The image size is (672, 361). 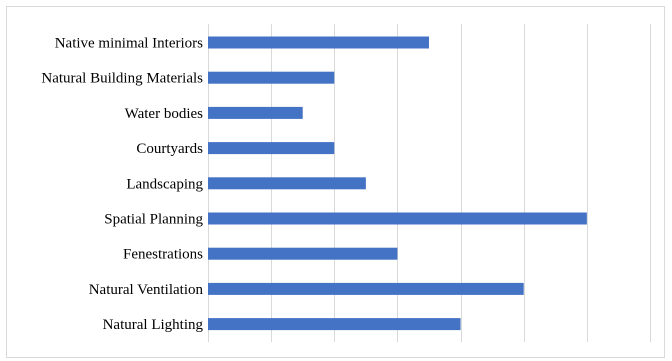 I want to click on category-label: Fenestrations, so click(x=163, y=255).